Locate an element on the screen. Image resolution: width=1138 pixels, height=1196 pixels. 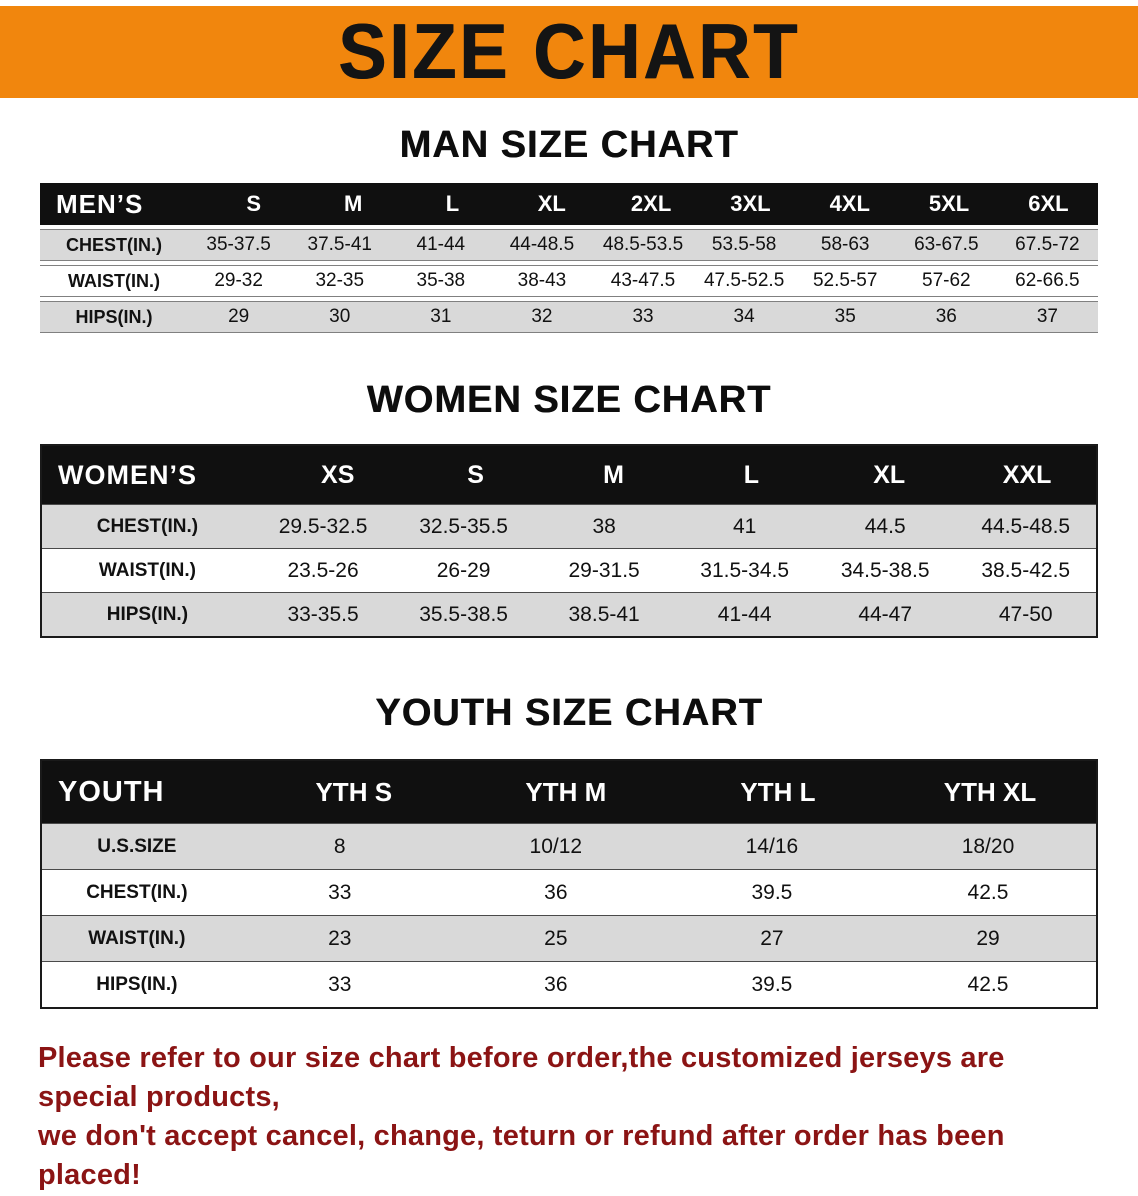
size-header-cell: YTH S is located at coordinates (354, 791).